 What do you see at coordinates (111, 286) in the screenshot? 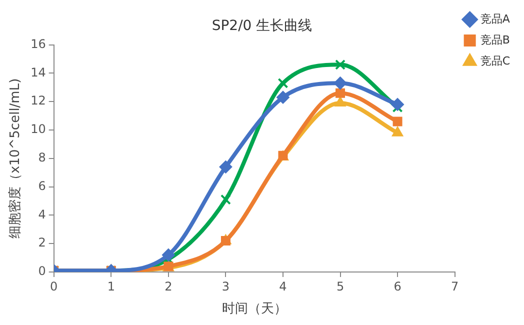
I see `x-tick-label: 1` at bounding box center [111, 286].